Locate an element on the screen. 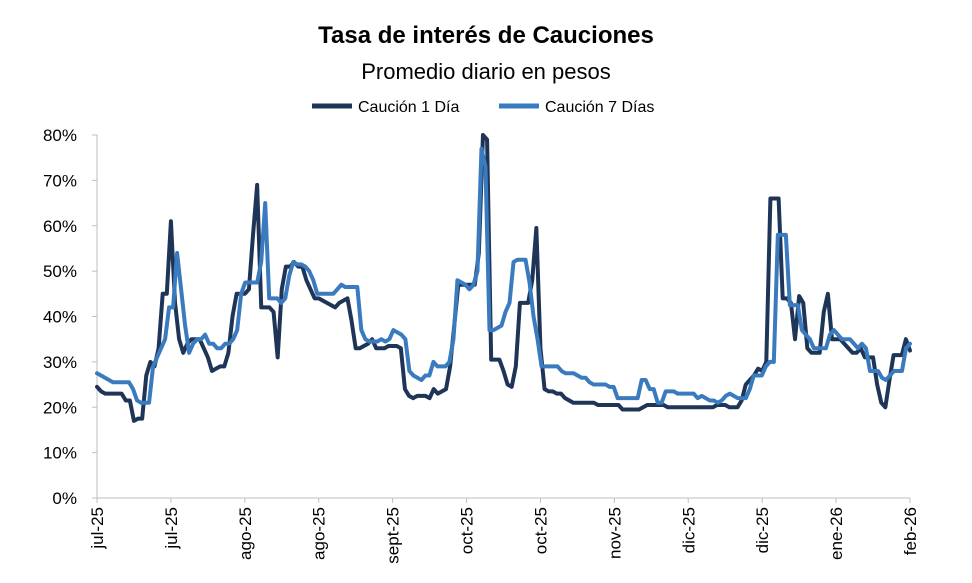  y-tick-label: 70% is located at coordinates (60, 180).